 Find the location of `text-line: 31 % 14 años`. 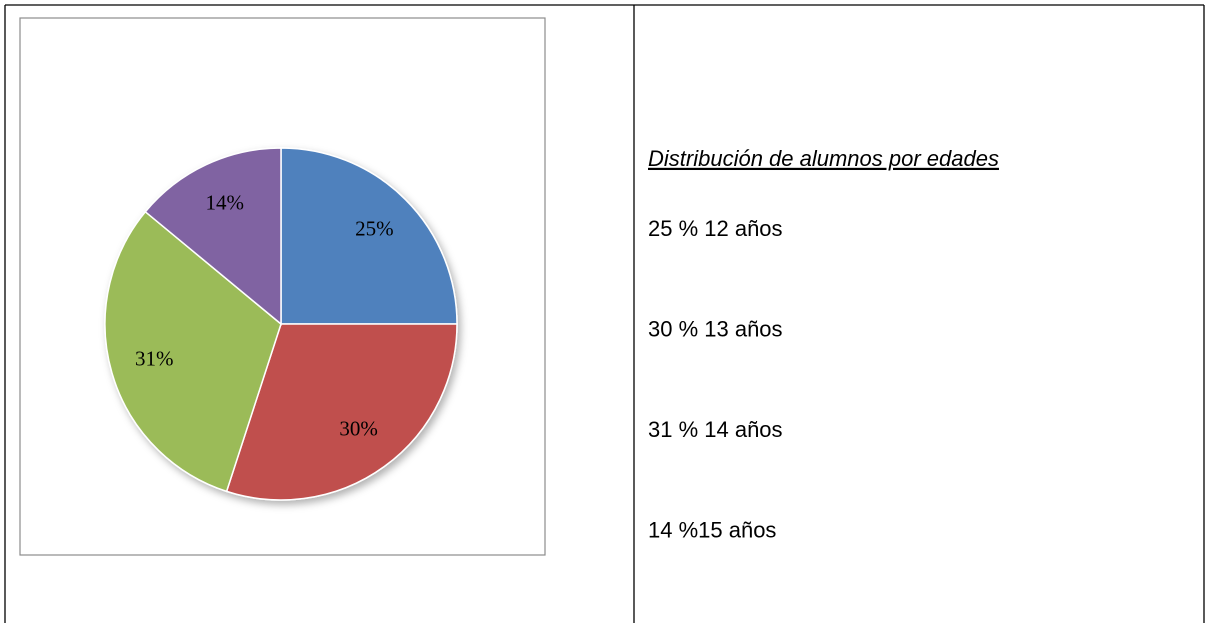

text-line: 31 % 14 años is located at coordinates (715, 429).